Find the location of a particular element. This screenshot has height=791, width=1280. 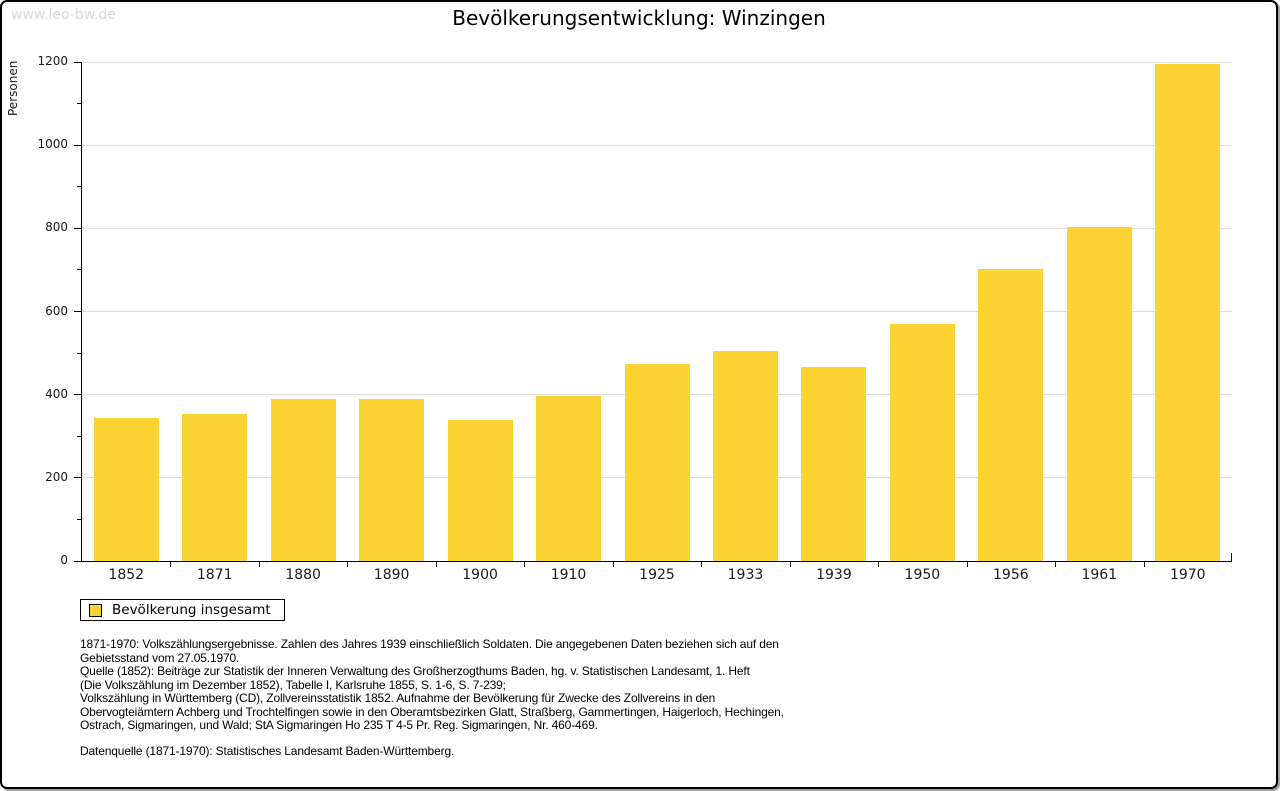

bar-1970 is located at coordinates (1188, 312).